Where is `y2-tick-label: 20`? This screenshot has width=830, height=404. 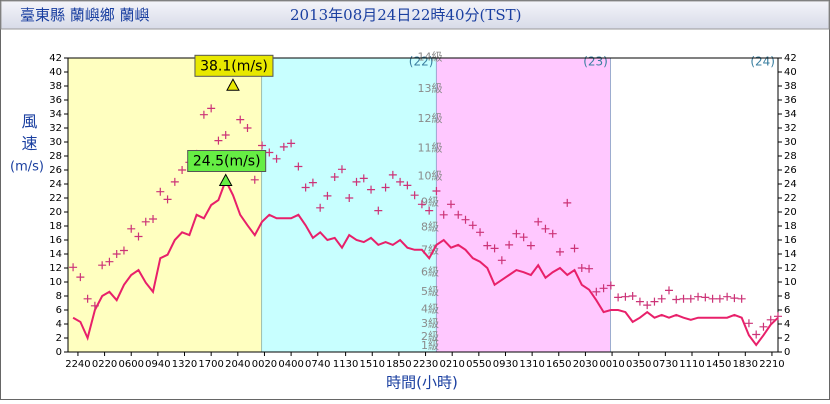 y2-tick-label: 20 is located at coordinates (790, 212).